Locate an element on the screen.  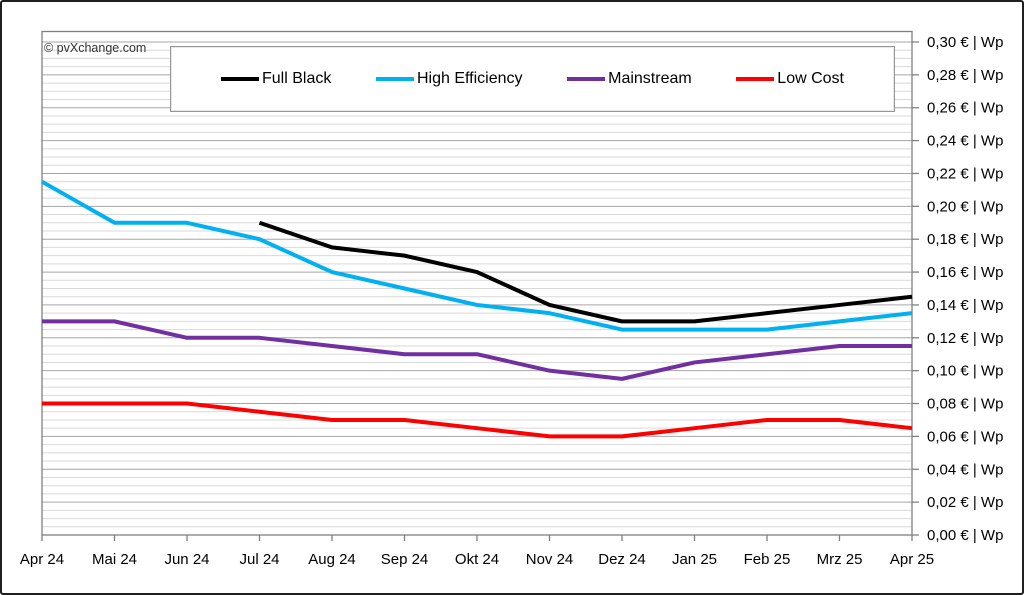
y-axis-label: 0,30 € | Wp is located at coordinates (965, 42).